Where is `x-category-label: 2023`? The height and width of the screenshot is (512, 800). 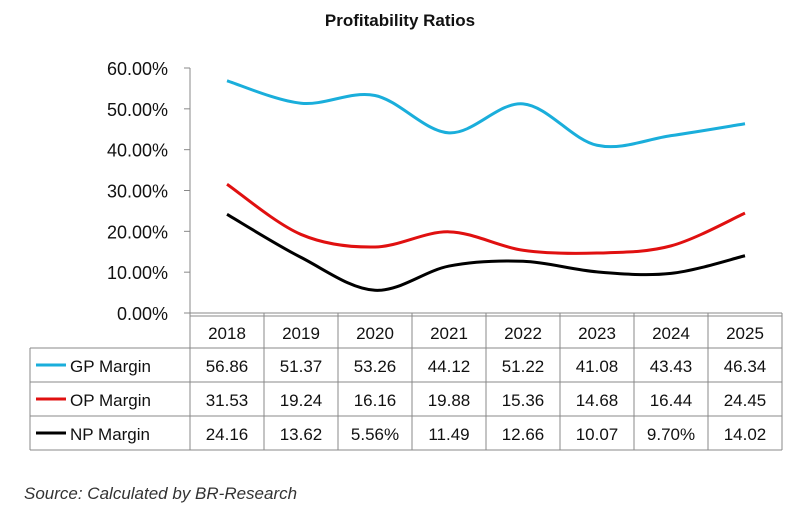
x-category-label: 2023 is located at coordinates (597, 333).